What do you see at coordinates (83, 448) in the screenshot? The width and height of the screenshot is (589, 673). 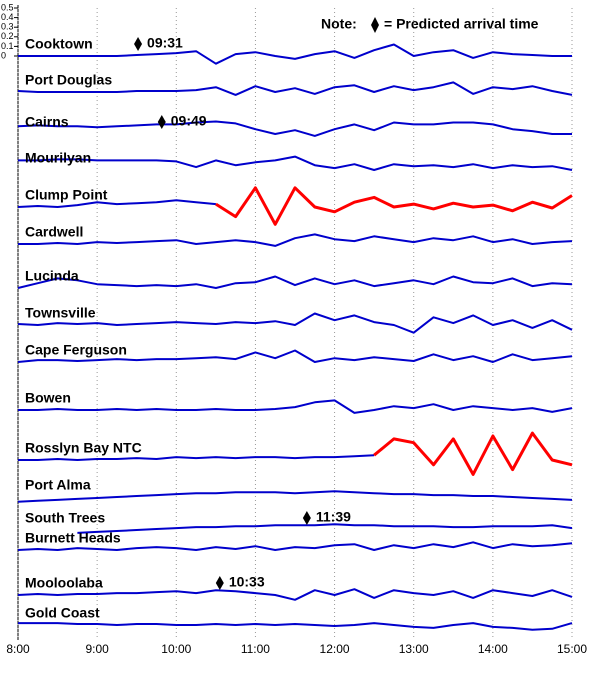 I see `station-name: Rosslyn Bay NTC` at bounding box center [83, 448].